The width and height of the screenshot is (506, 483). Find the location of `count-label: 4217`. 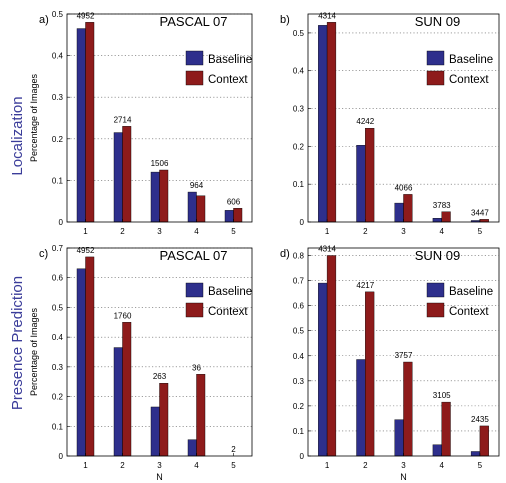

count-label: 4217 is located at coordinates (365, 285).